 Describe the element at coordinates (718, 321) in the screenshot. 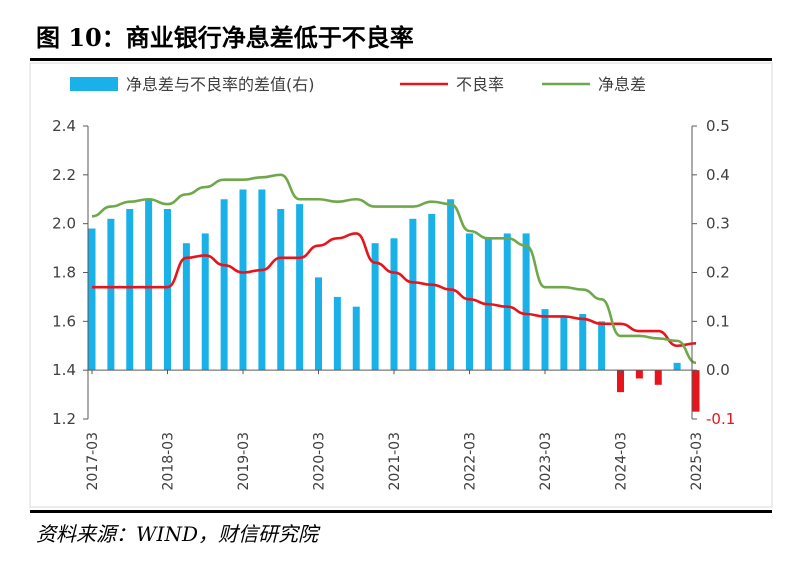

I see `right-tick-label: 0.1` at that location.